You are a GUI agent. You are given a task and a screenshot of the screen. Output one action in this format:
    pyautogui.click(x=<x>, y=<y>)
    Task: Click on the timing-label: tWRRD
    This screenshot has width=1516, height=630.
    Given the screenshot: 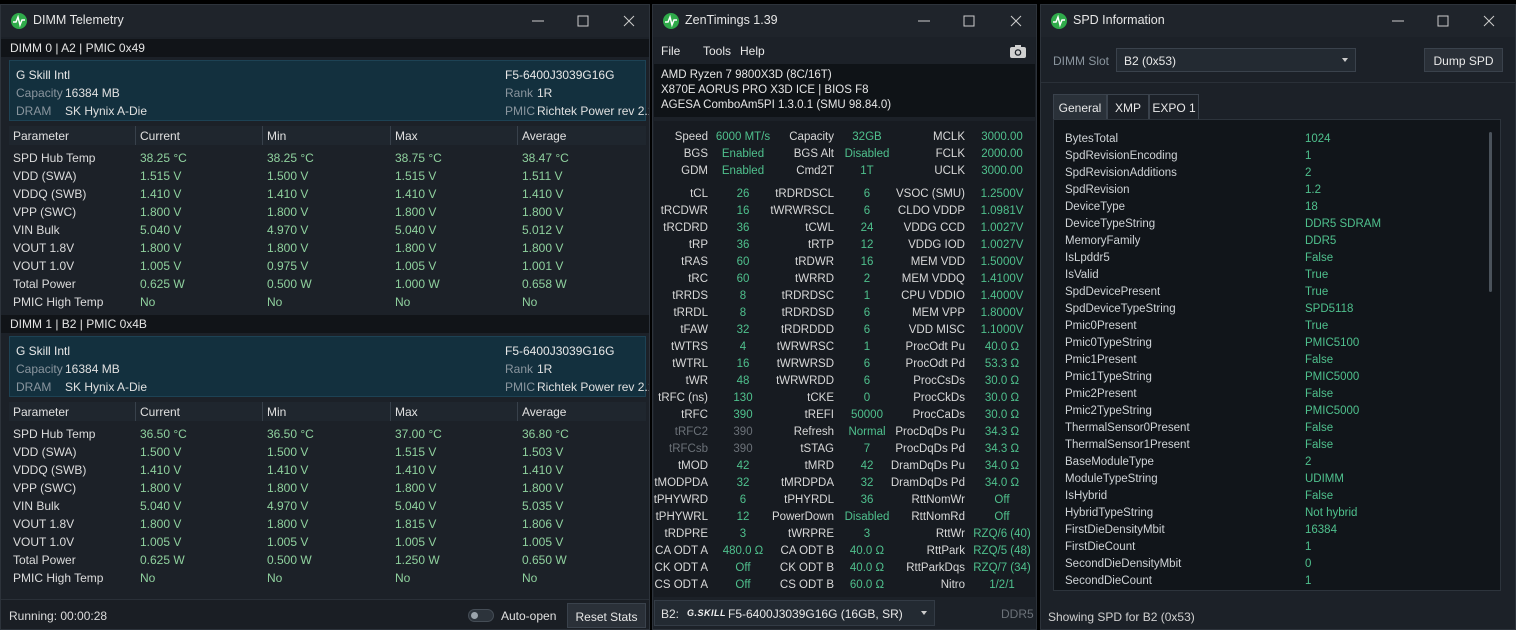 What is the action you would take?
    pyautogui.click(x=814, y=279)
    